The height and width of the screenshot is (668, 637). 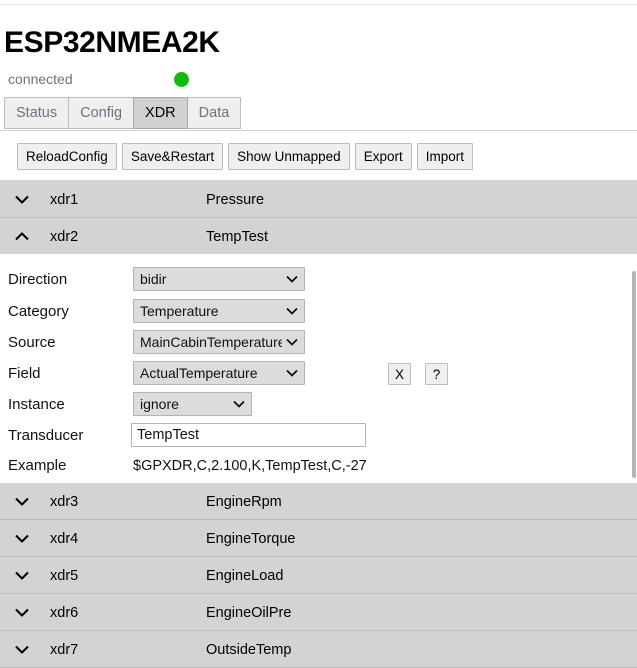 I want to click on import-button: Import, so click(x=444, y=156).